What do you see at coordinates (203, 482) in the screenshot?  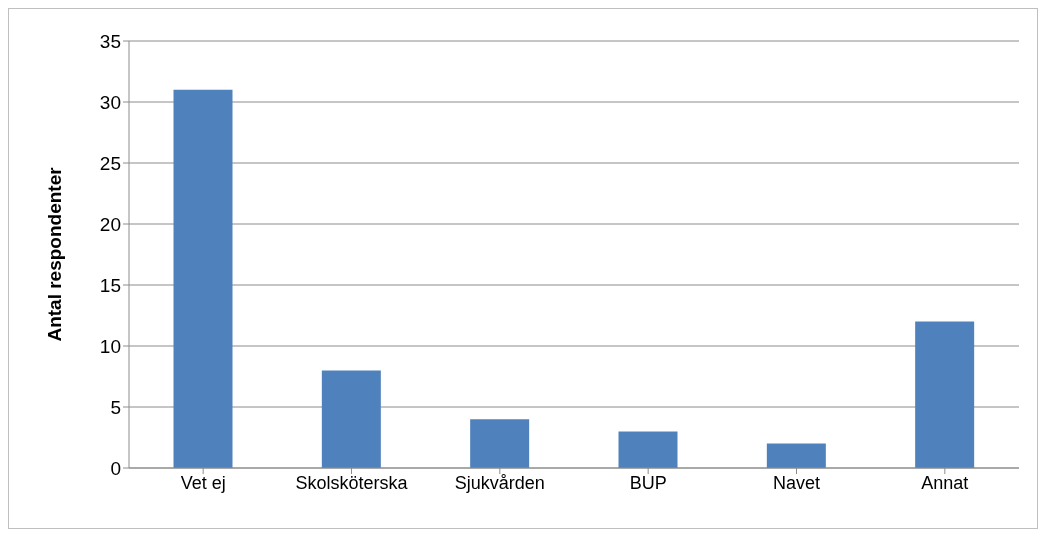 I see `x-tick-label: Vet ej` at bounding box center [203, 482].